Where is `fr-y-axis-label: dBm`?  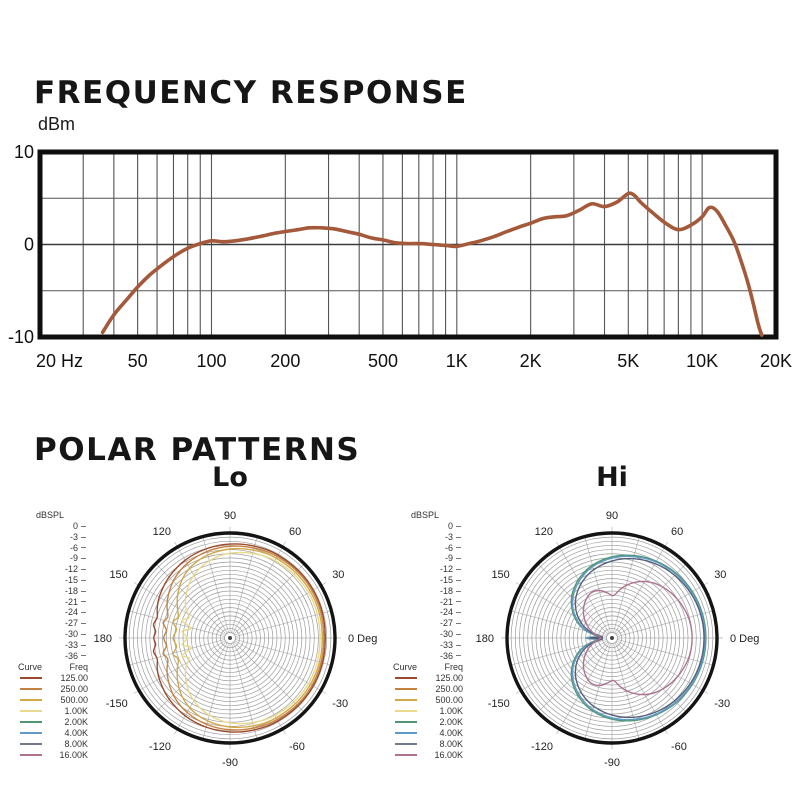 fr-y-axis-label: dBm is located at coordinates (57, 124).